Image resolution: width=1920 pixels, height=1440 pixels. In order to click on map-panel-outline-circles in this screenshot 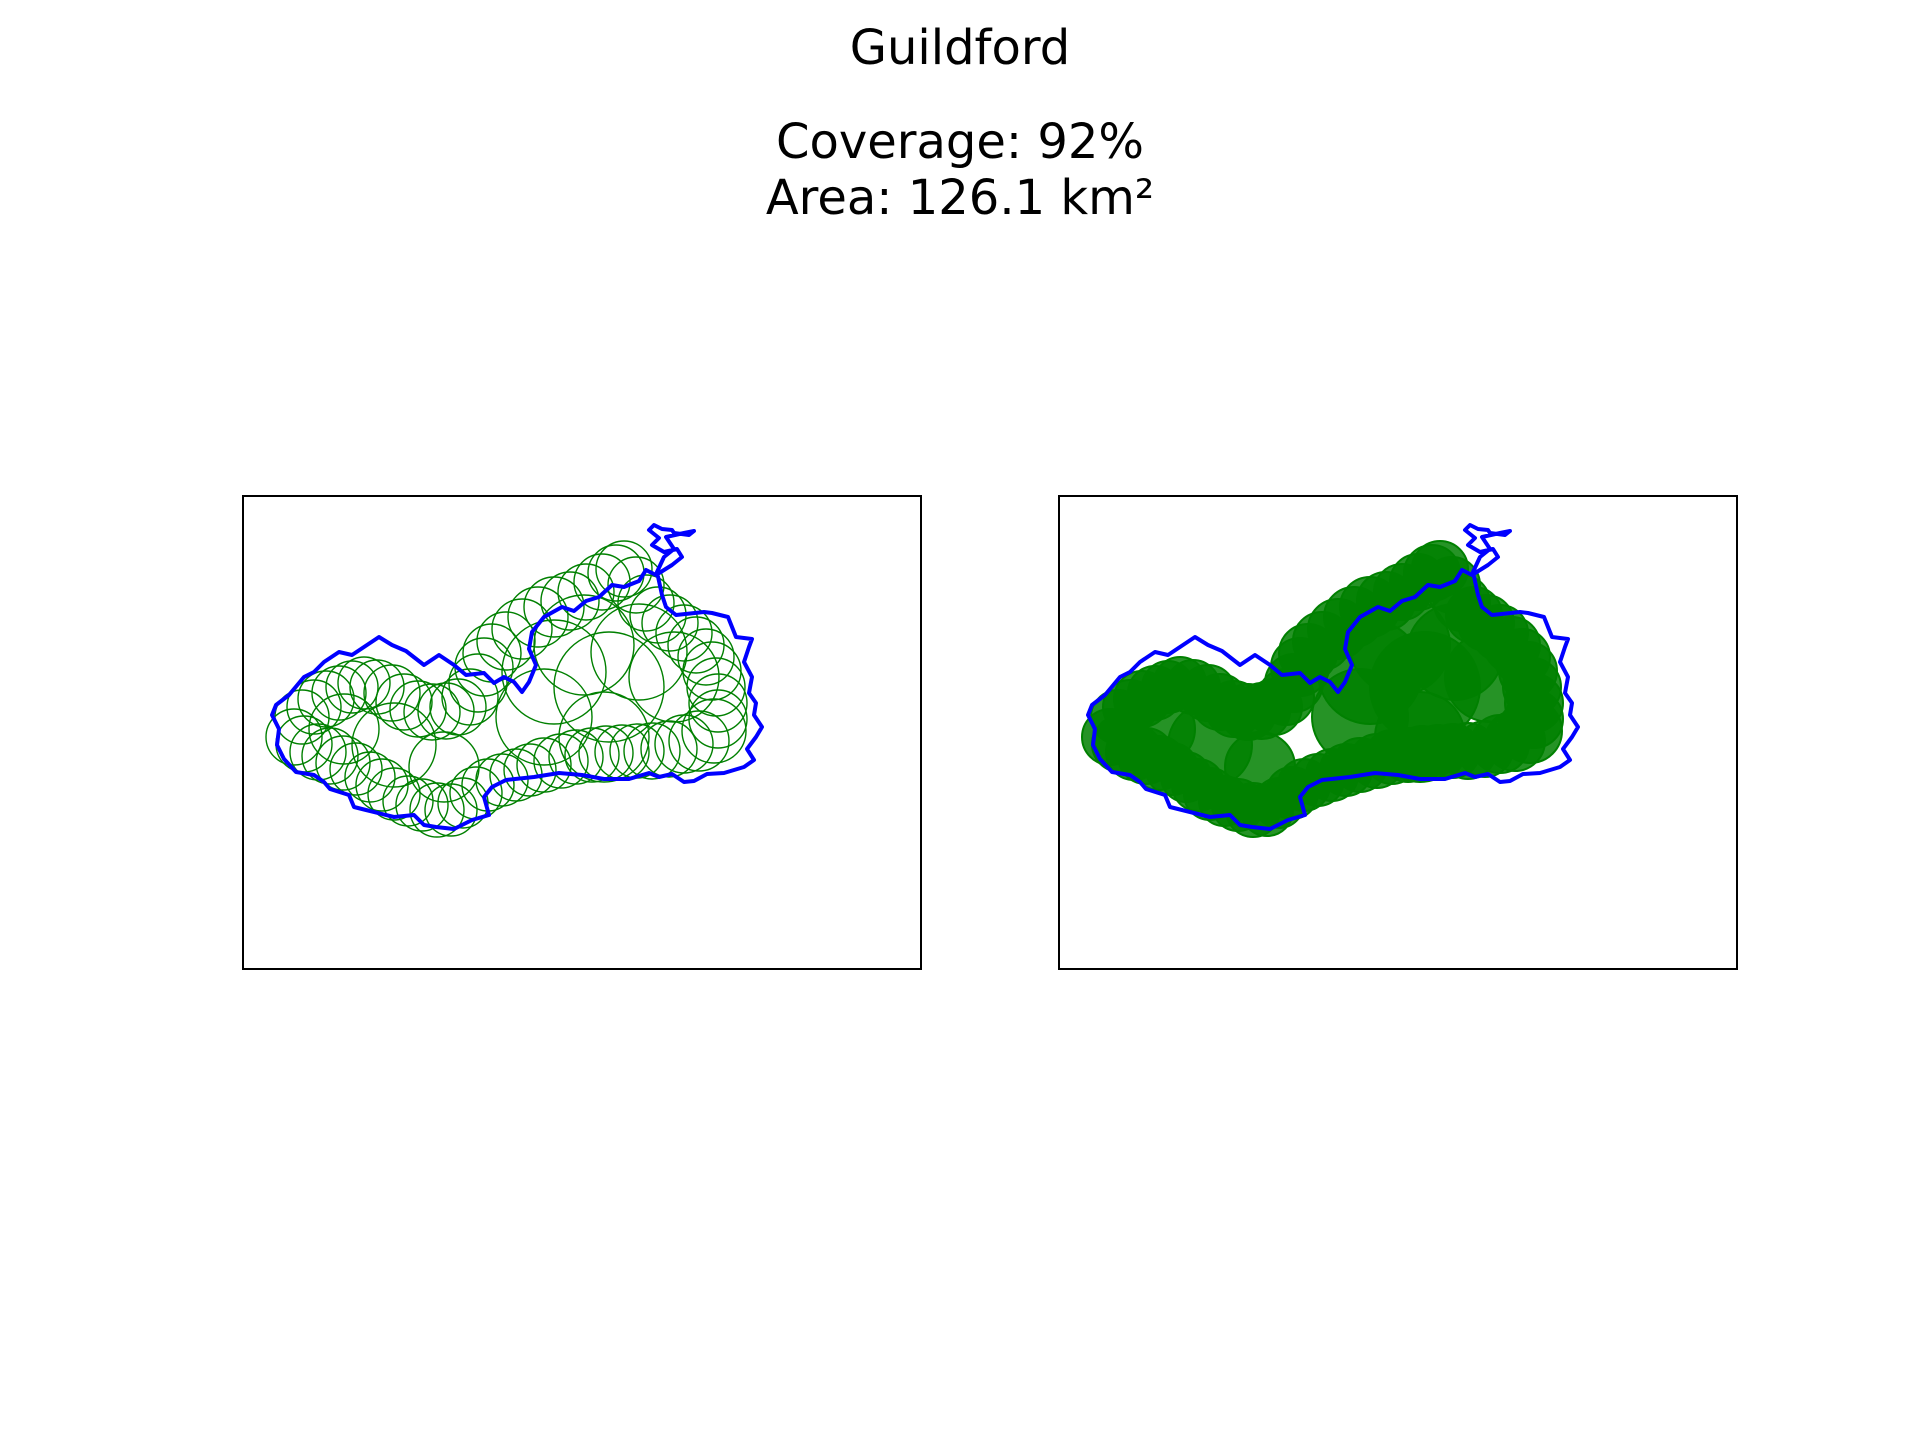, I will do `click(582, 732)`.